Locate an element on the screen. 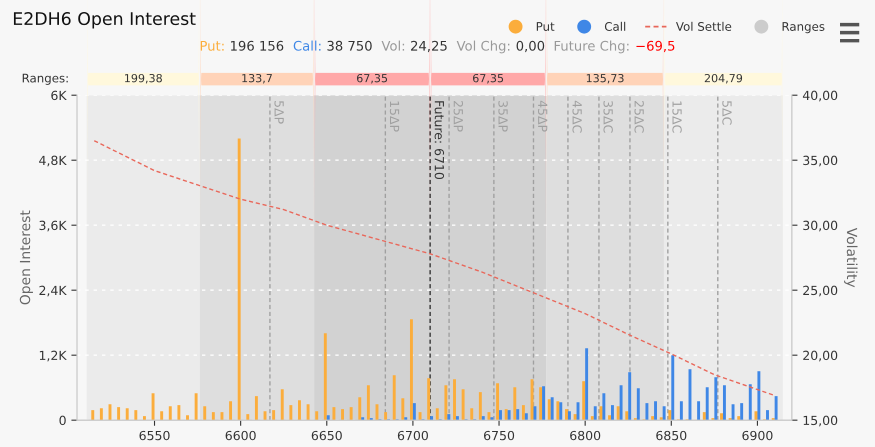 The height and width of the screenshot is (447, 875). y-tick-label: 4,8K is located at coordinates (53, 161).